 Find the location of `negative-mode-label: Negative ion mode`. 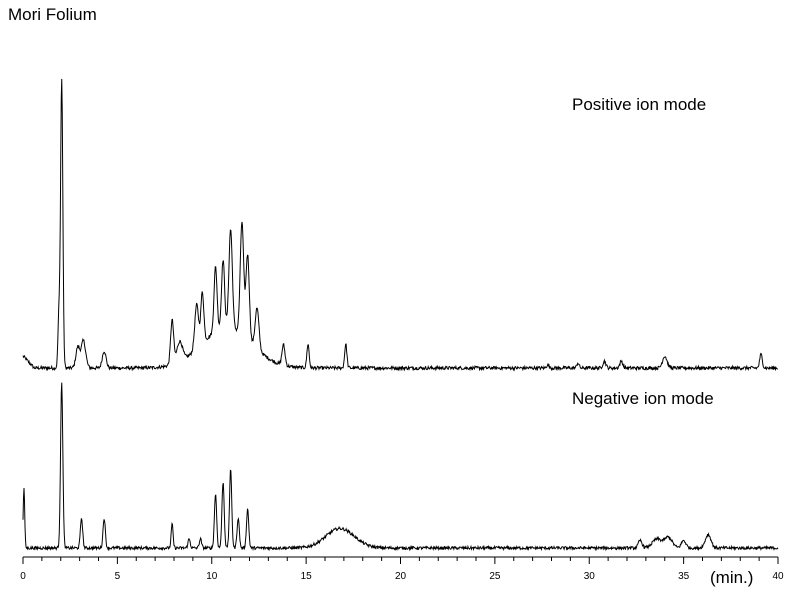

negative-mode-label: Negative ion mode is located at coordinates (643, 398).